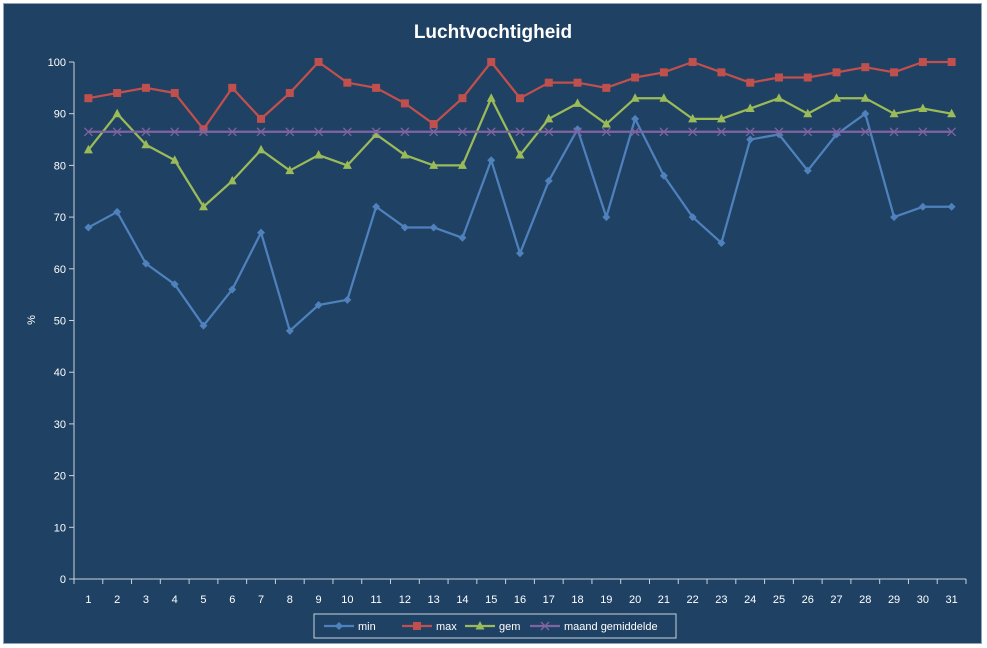 Image resolution: width=987 pixels, height=648 pixels. Describe the element at coordinates (60, 322) in the screenshot. I see `y-tick-label: 50` at that location.